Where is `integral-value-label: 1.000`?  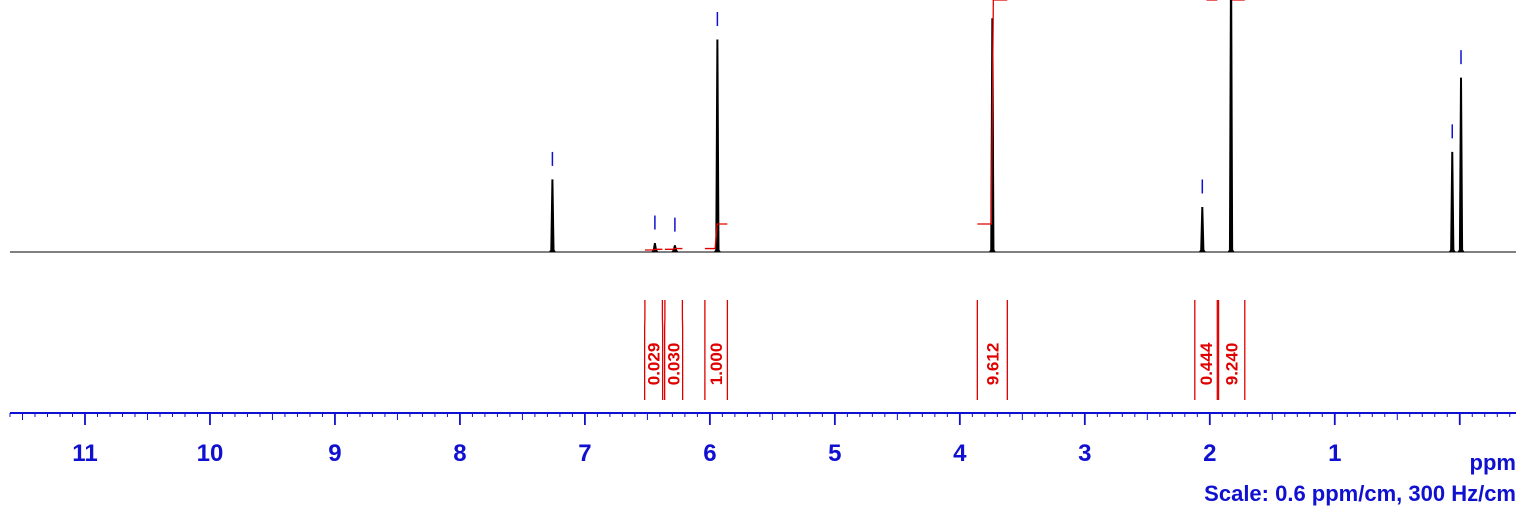
integral-value-label: 1.000 is located at coordinates (716, 364).